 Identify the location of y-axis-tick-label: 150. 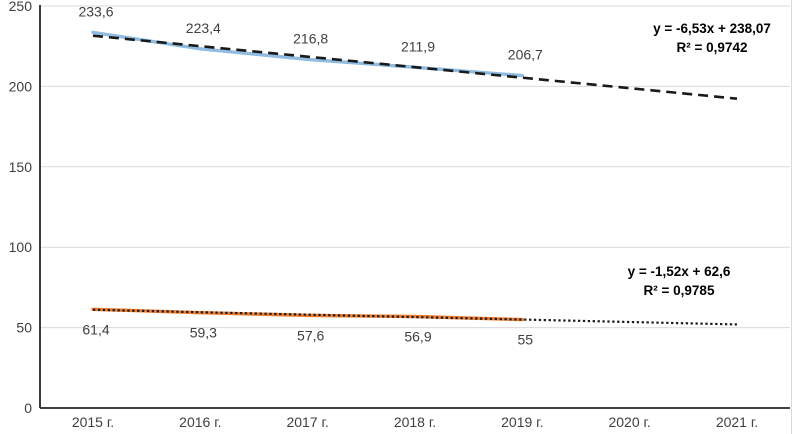
(21, 167).